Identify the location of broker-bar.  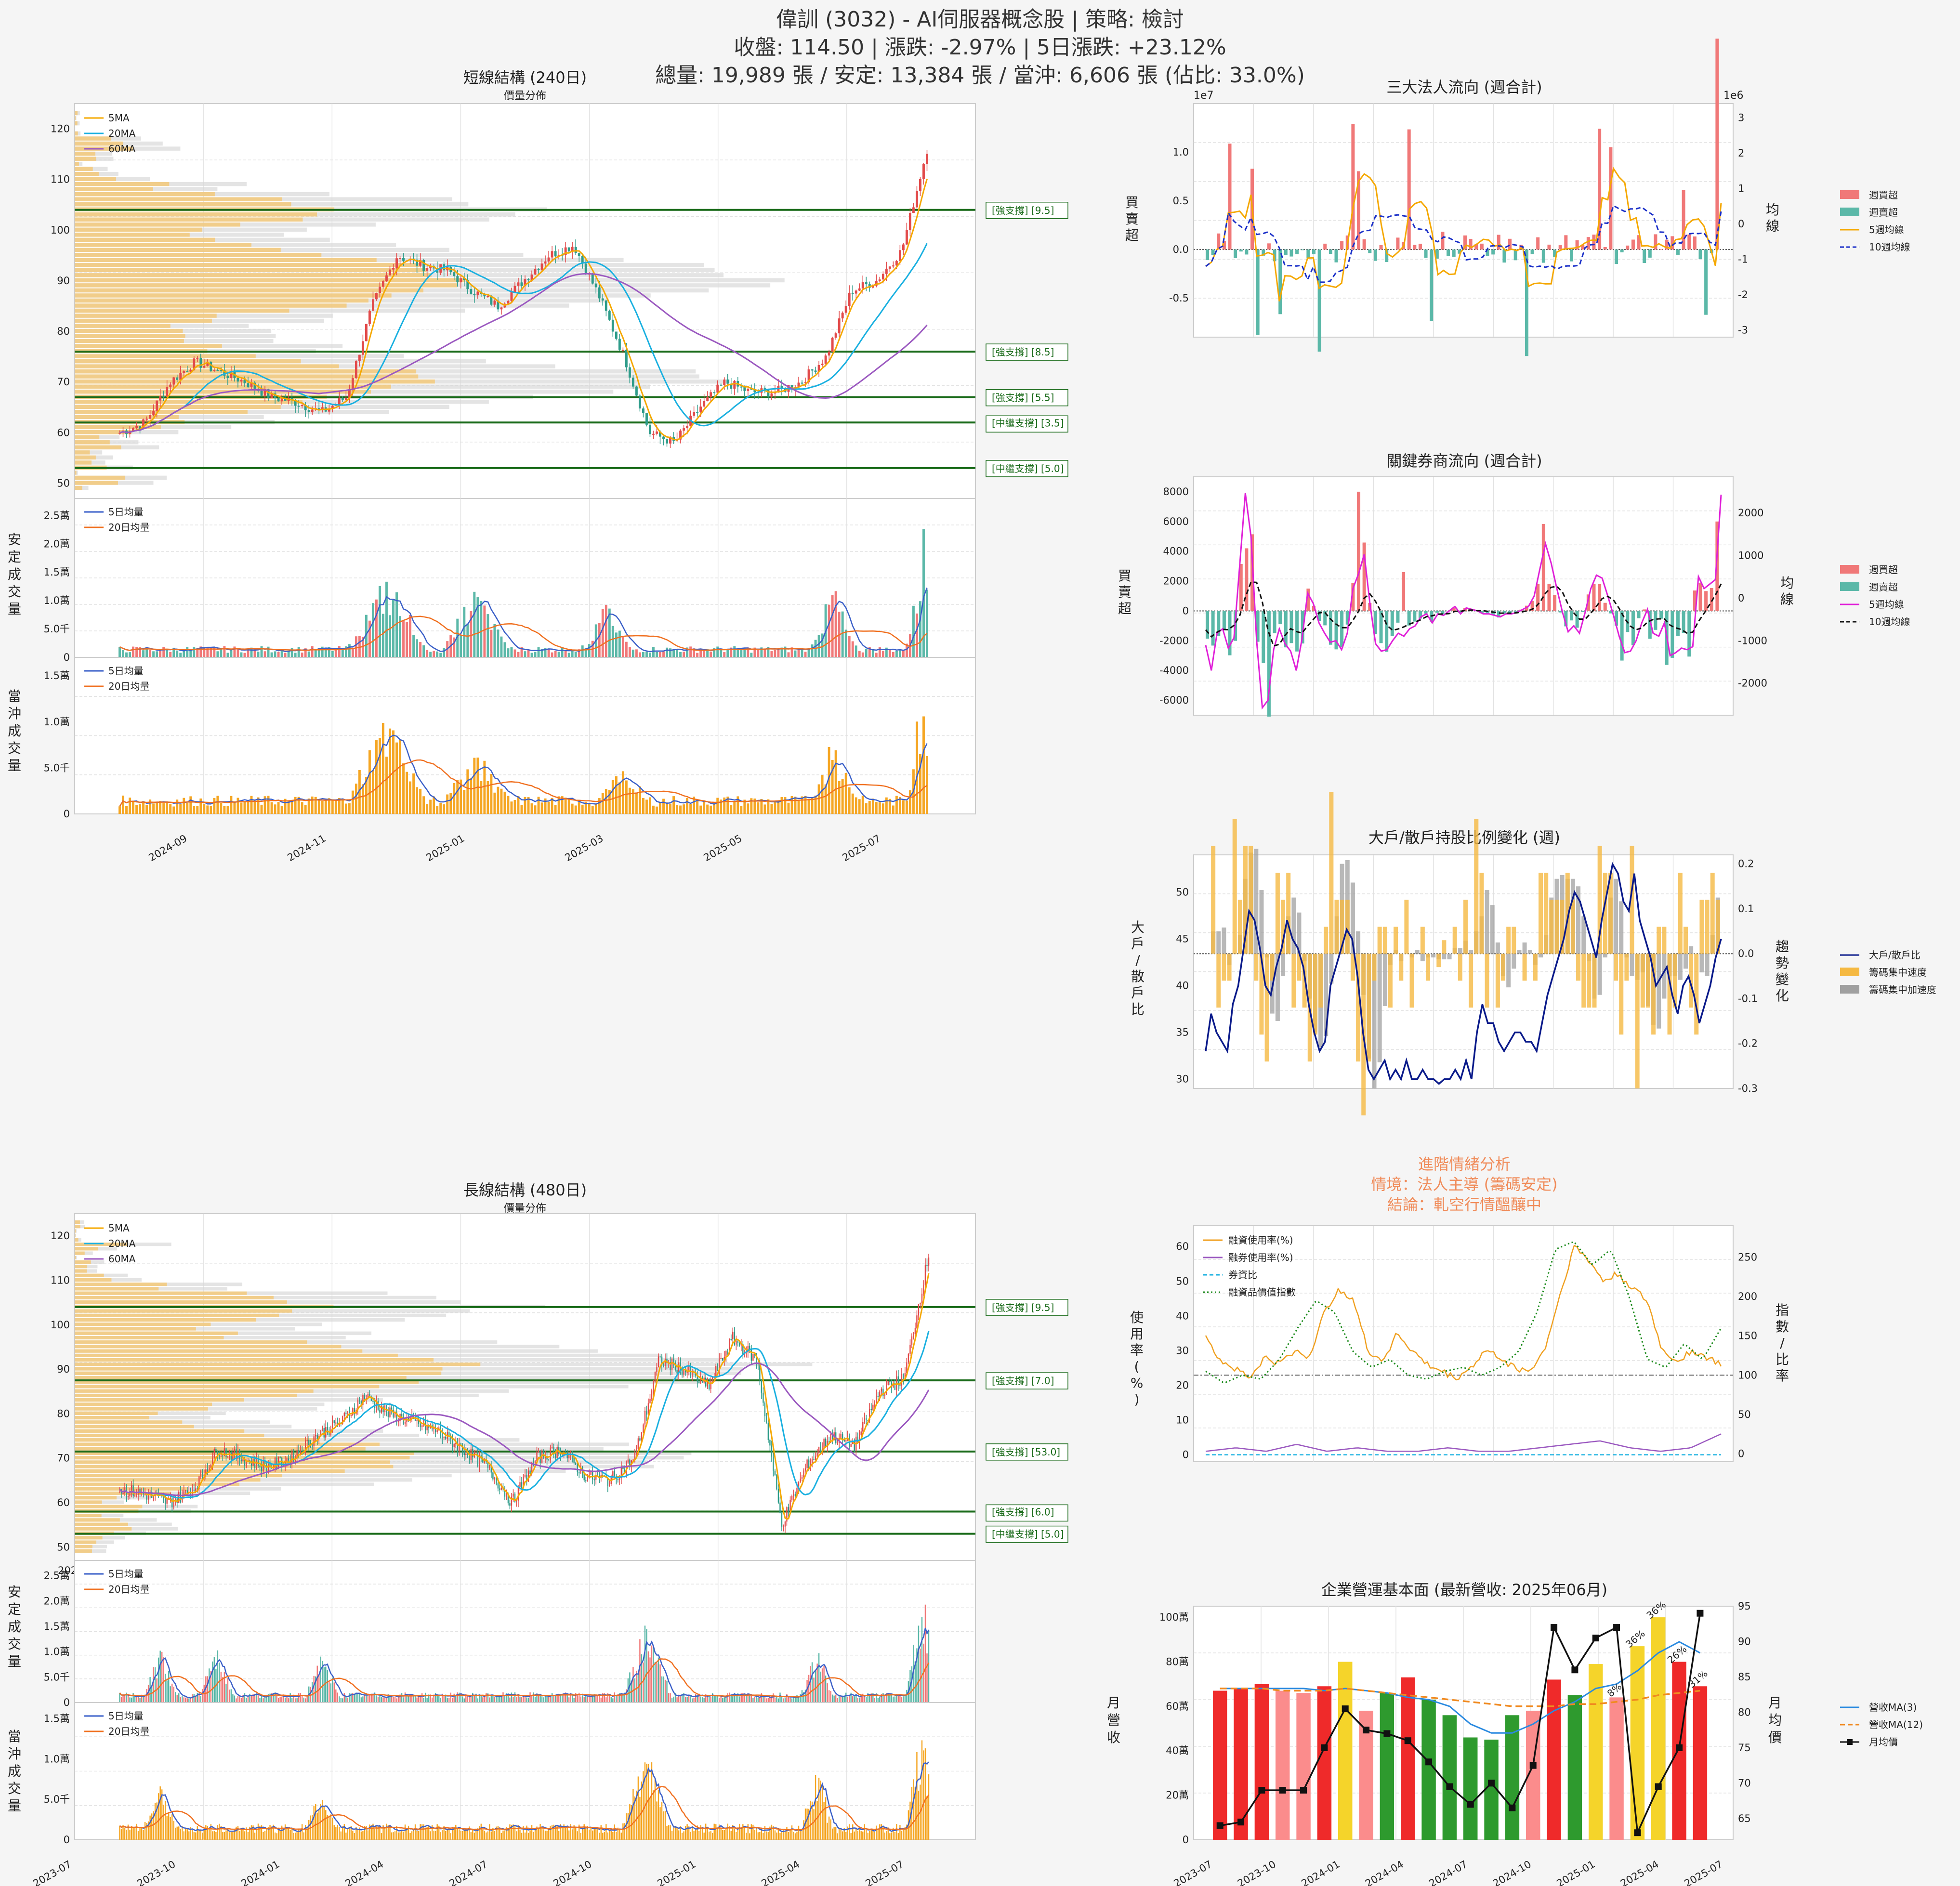
(1308, 600).